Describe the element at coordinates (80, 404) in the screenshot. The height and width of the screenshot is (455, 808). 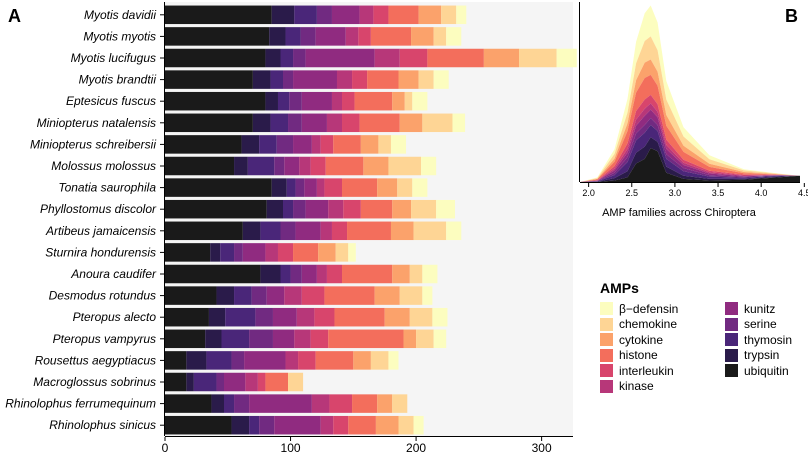
I see `species-label: Rhinolophus ferrumequinum` at that location.